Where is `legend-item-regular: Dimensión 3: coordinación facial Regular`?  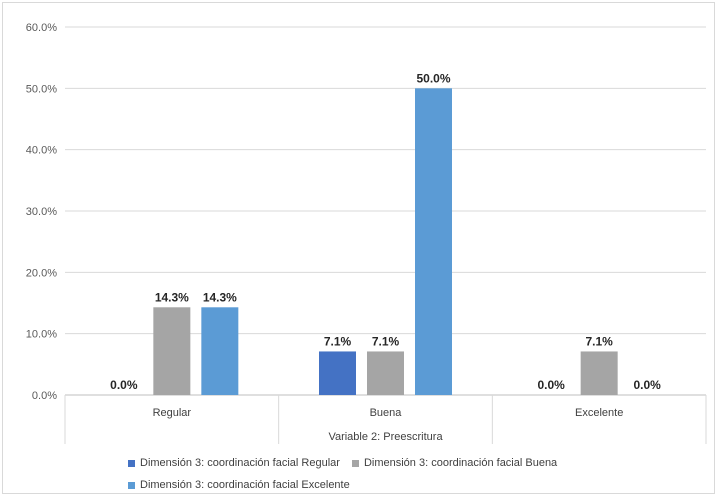 legend-item-regular: Dimensión 3: coordinación facial Regular is located at coordinates (234, 463).